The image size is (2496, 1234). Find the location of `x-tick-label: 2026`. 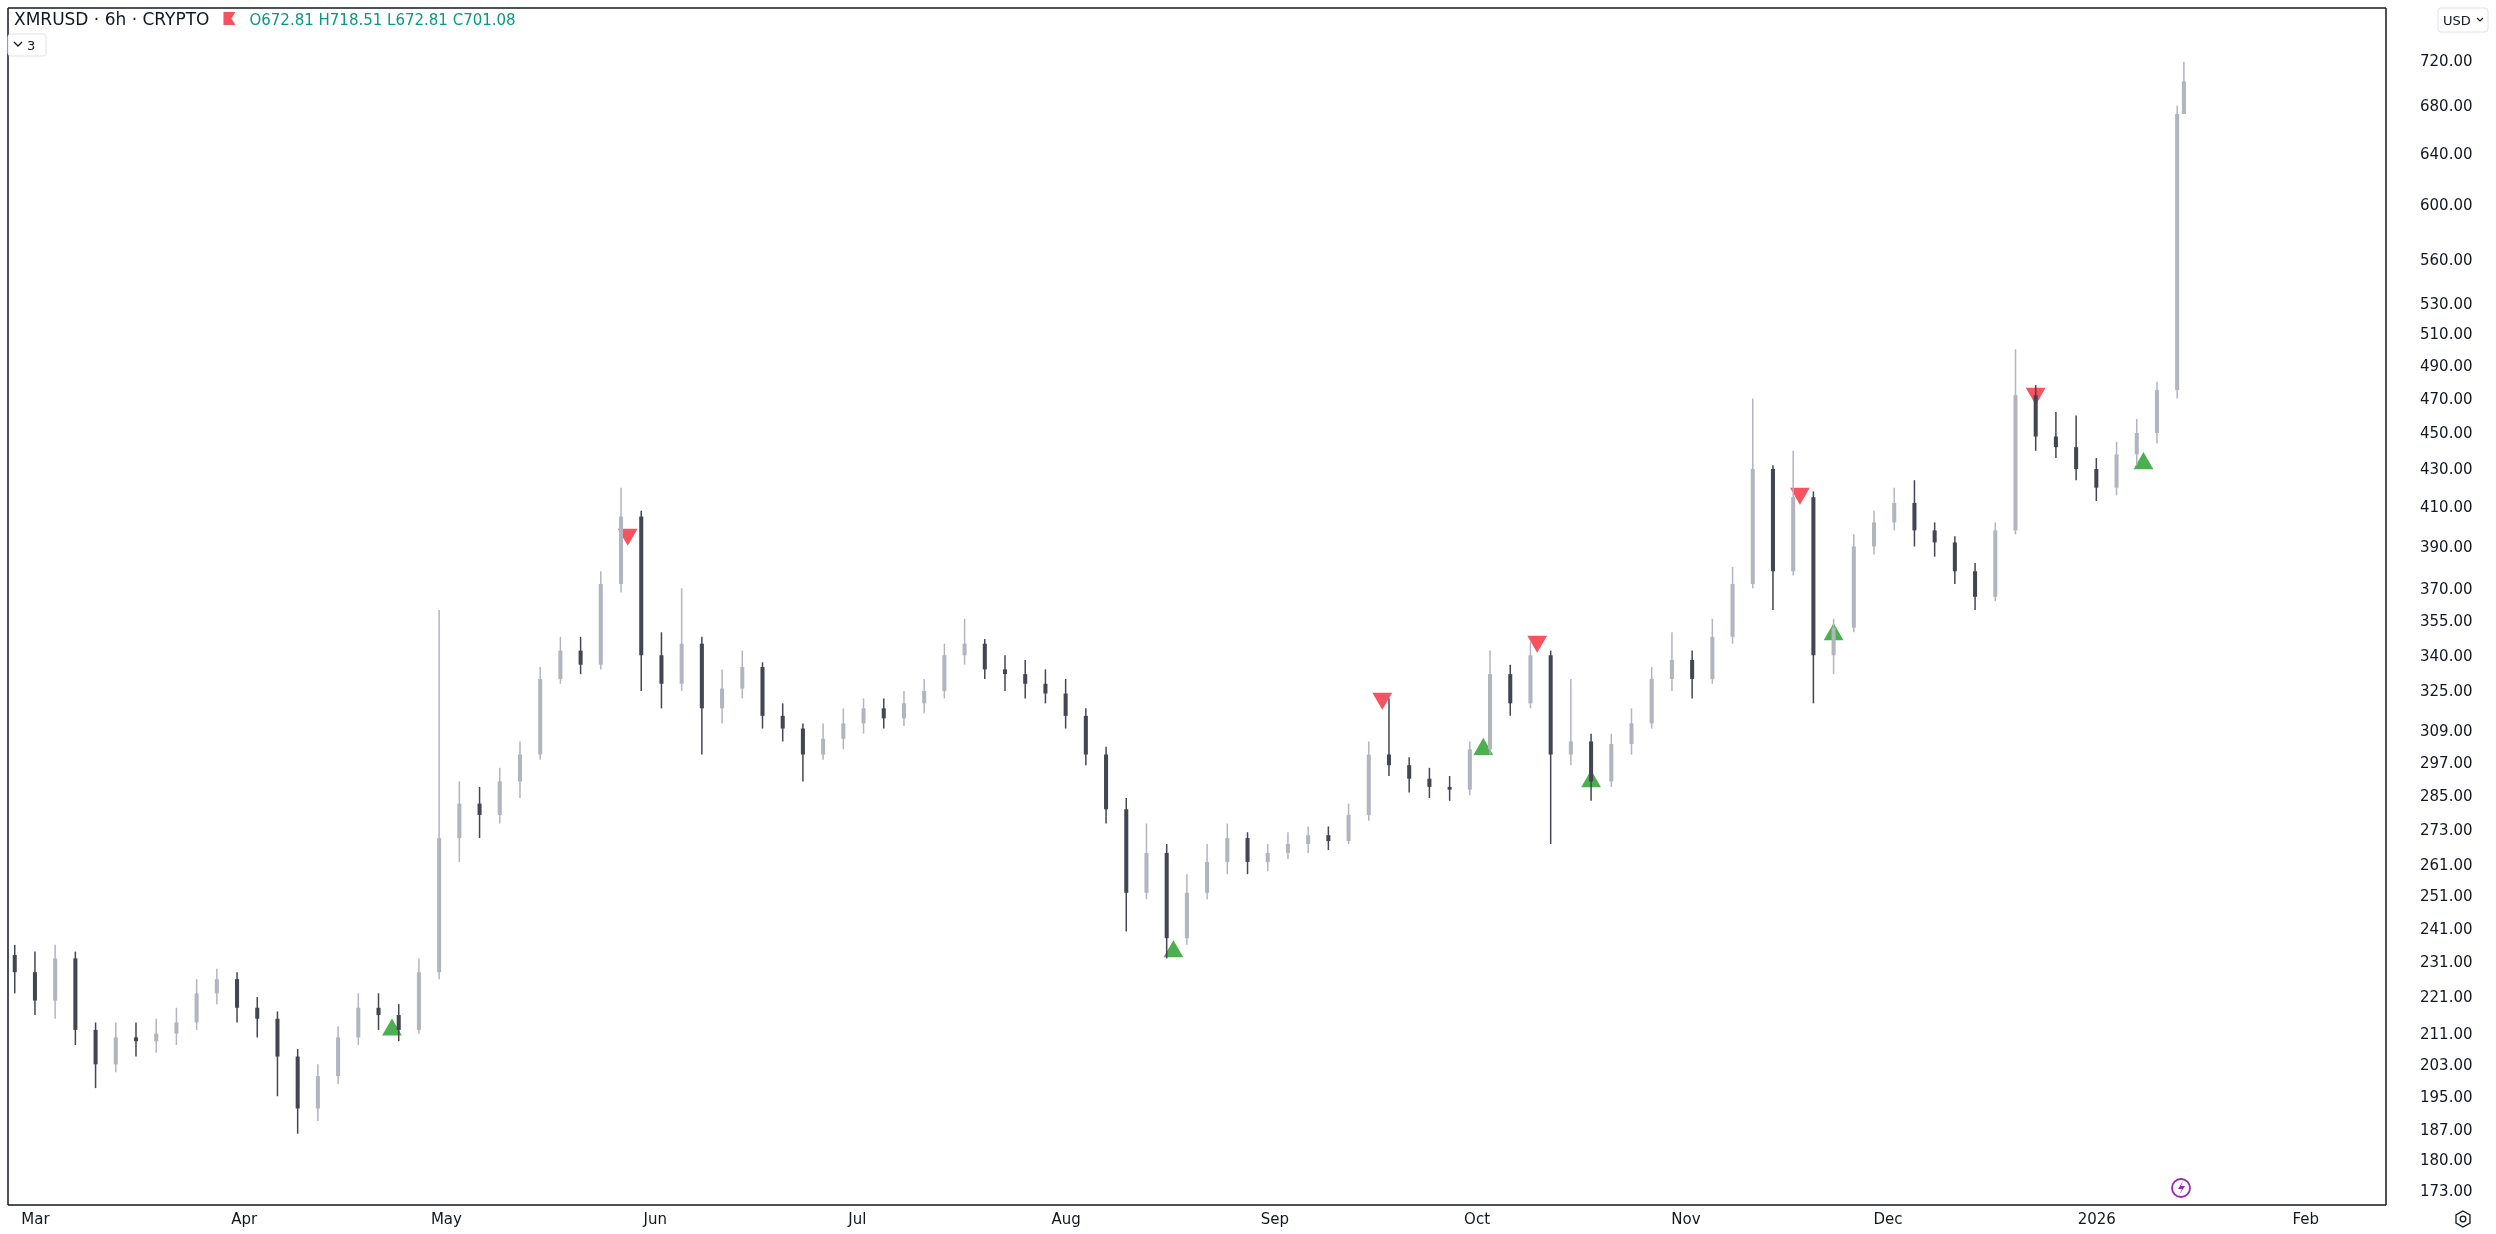

x-tick-label: 2026 is located at coordinates (2096, 1218).